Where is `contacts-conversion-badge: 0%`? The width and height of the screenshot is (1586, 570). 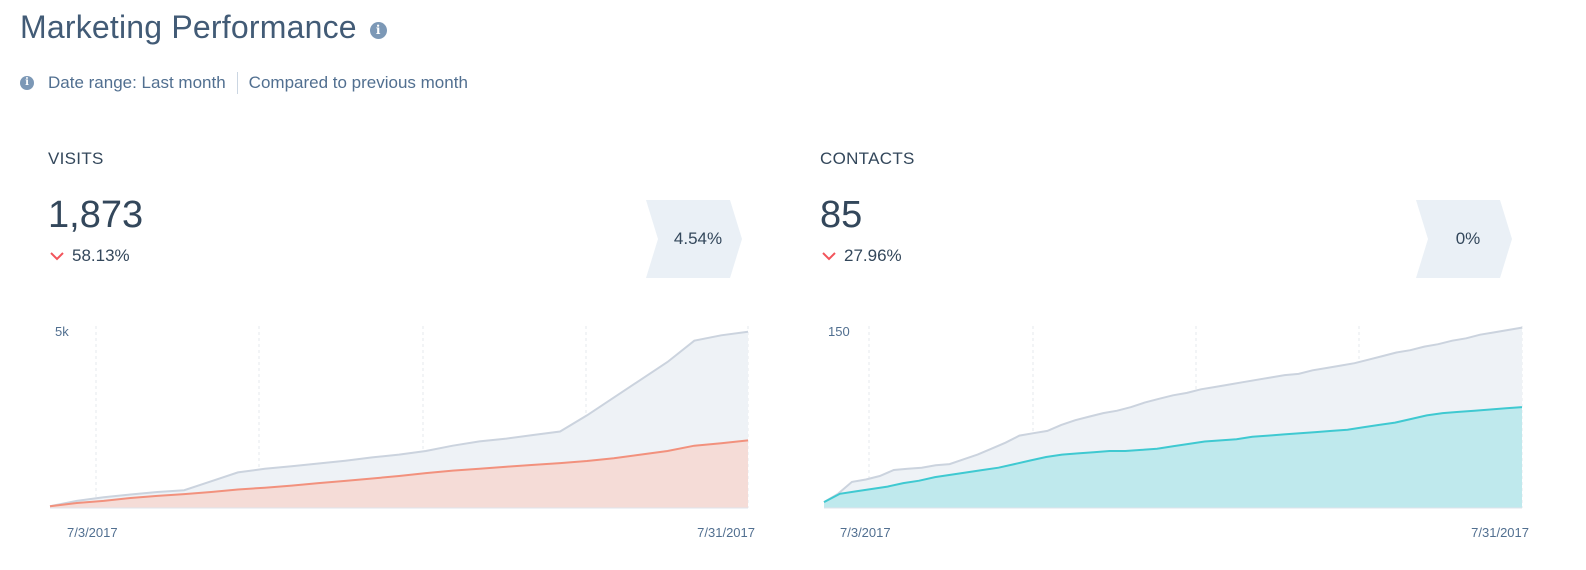
contacts-conversion-badge: 0% is located at coordinates (1464, 239).